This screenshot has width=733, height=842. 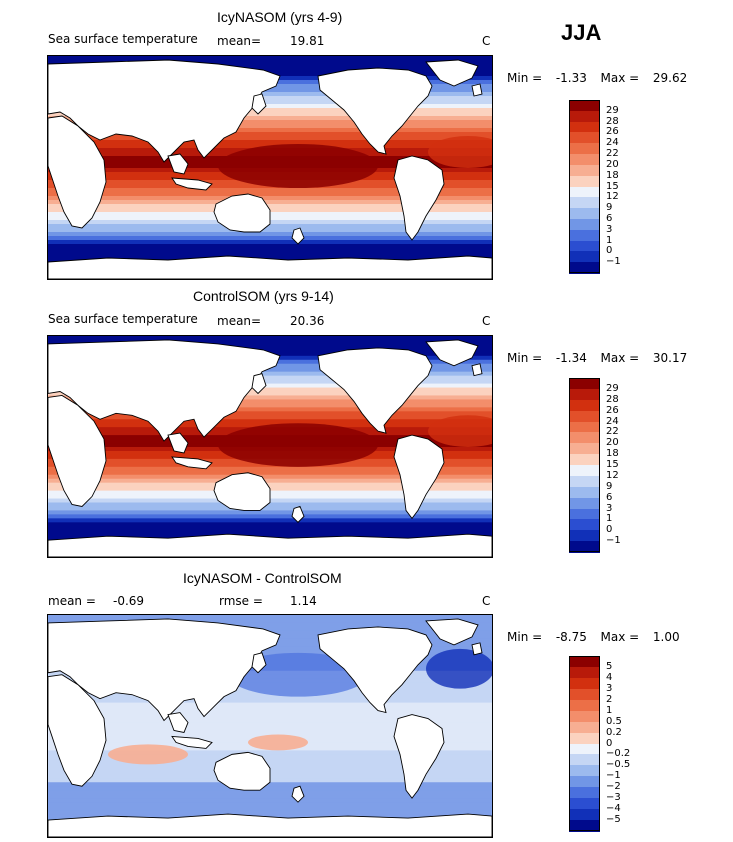 I want to click on colorbar-tick-label: 5, so click(x=609, y=666).